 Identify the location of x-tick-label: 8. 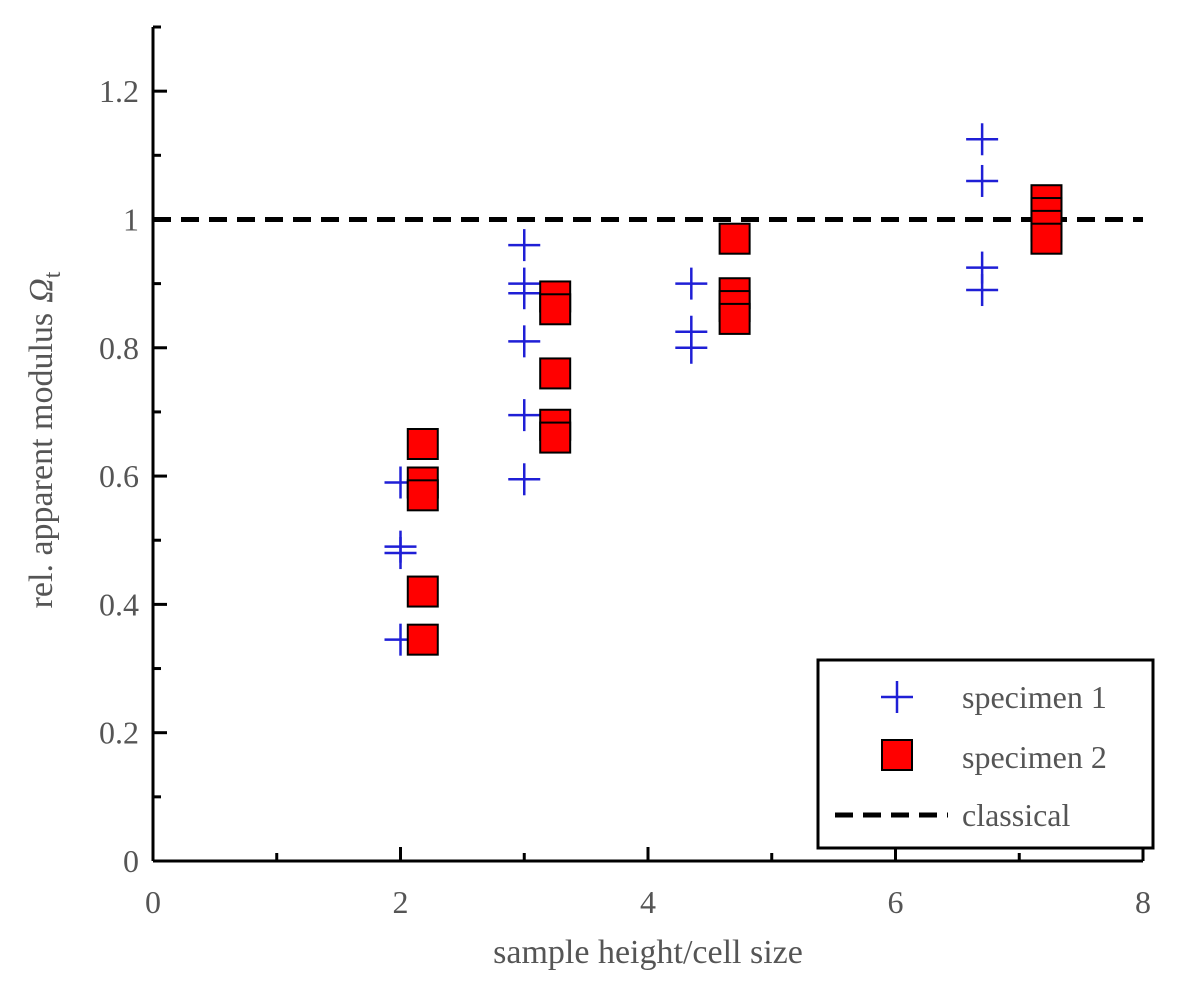
(1143, 902).